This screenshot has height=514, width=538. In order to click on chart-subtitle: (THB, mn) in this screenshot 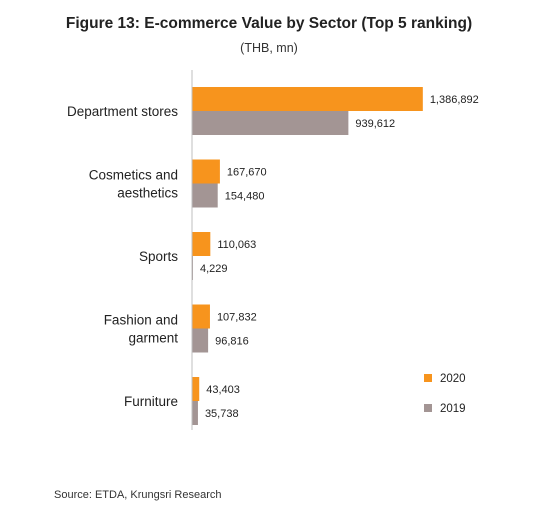, I will do `click(269, 48)`.